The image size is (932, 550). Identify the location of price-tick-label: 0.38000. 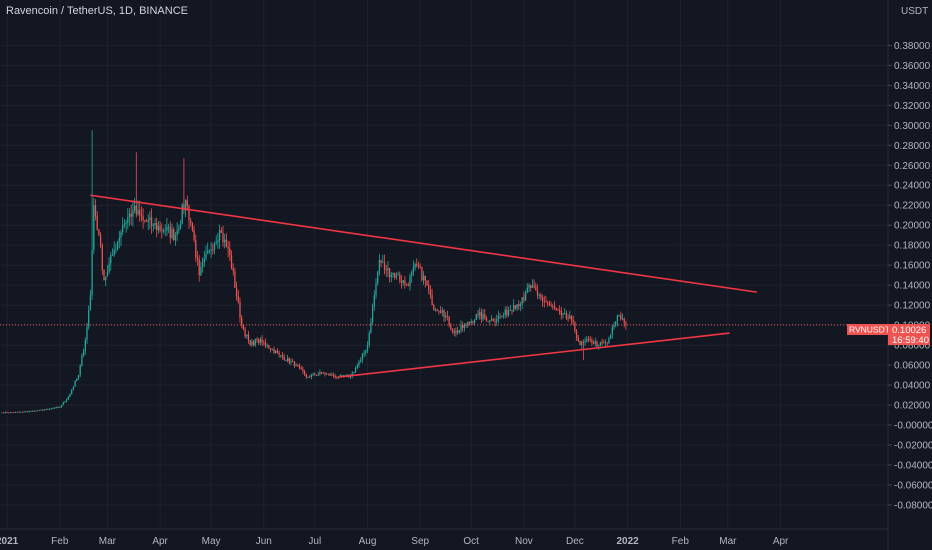
(912, 46).